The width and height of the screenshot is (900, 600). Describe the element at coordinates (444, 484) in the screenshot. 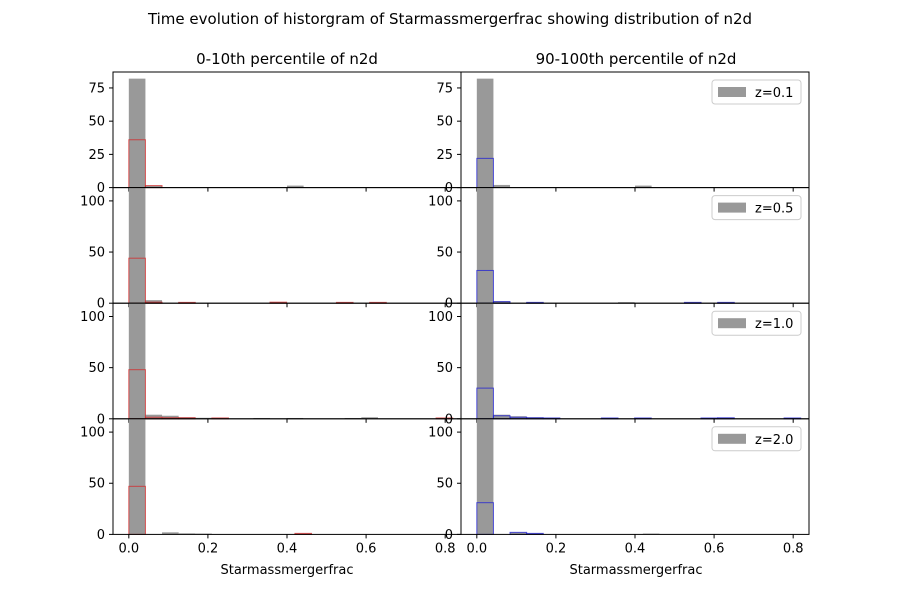

I see `y-tick-label-r3-c1-1: 50` at that location.